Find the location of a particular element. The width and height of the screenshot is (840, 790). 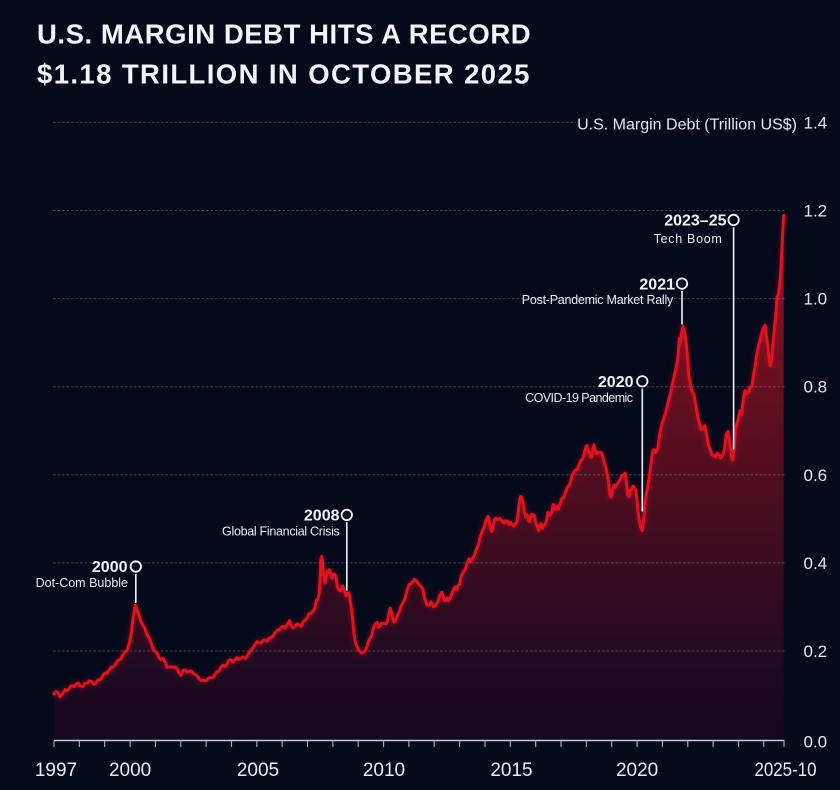

svg-text: 0.4 is located at coordinates (816, 563).